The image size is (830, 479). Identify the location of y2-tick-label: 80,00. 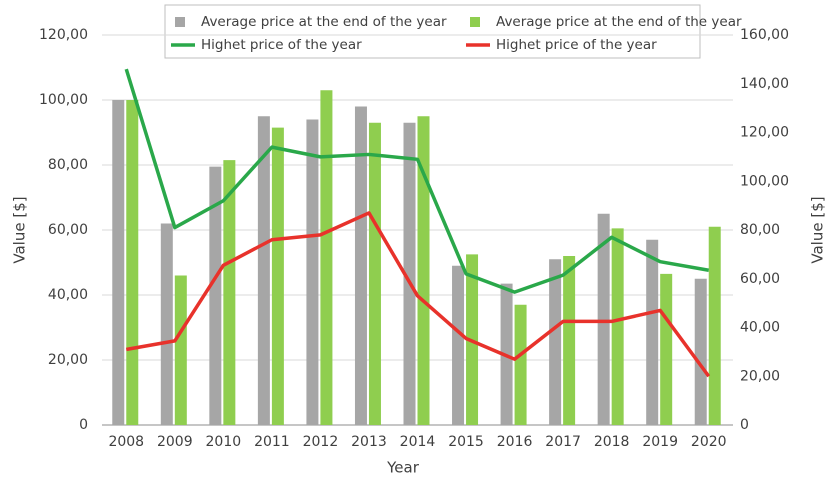
(760, 230).